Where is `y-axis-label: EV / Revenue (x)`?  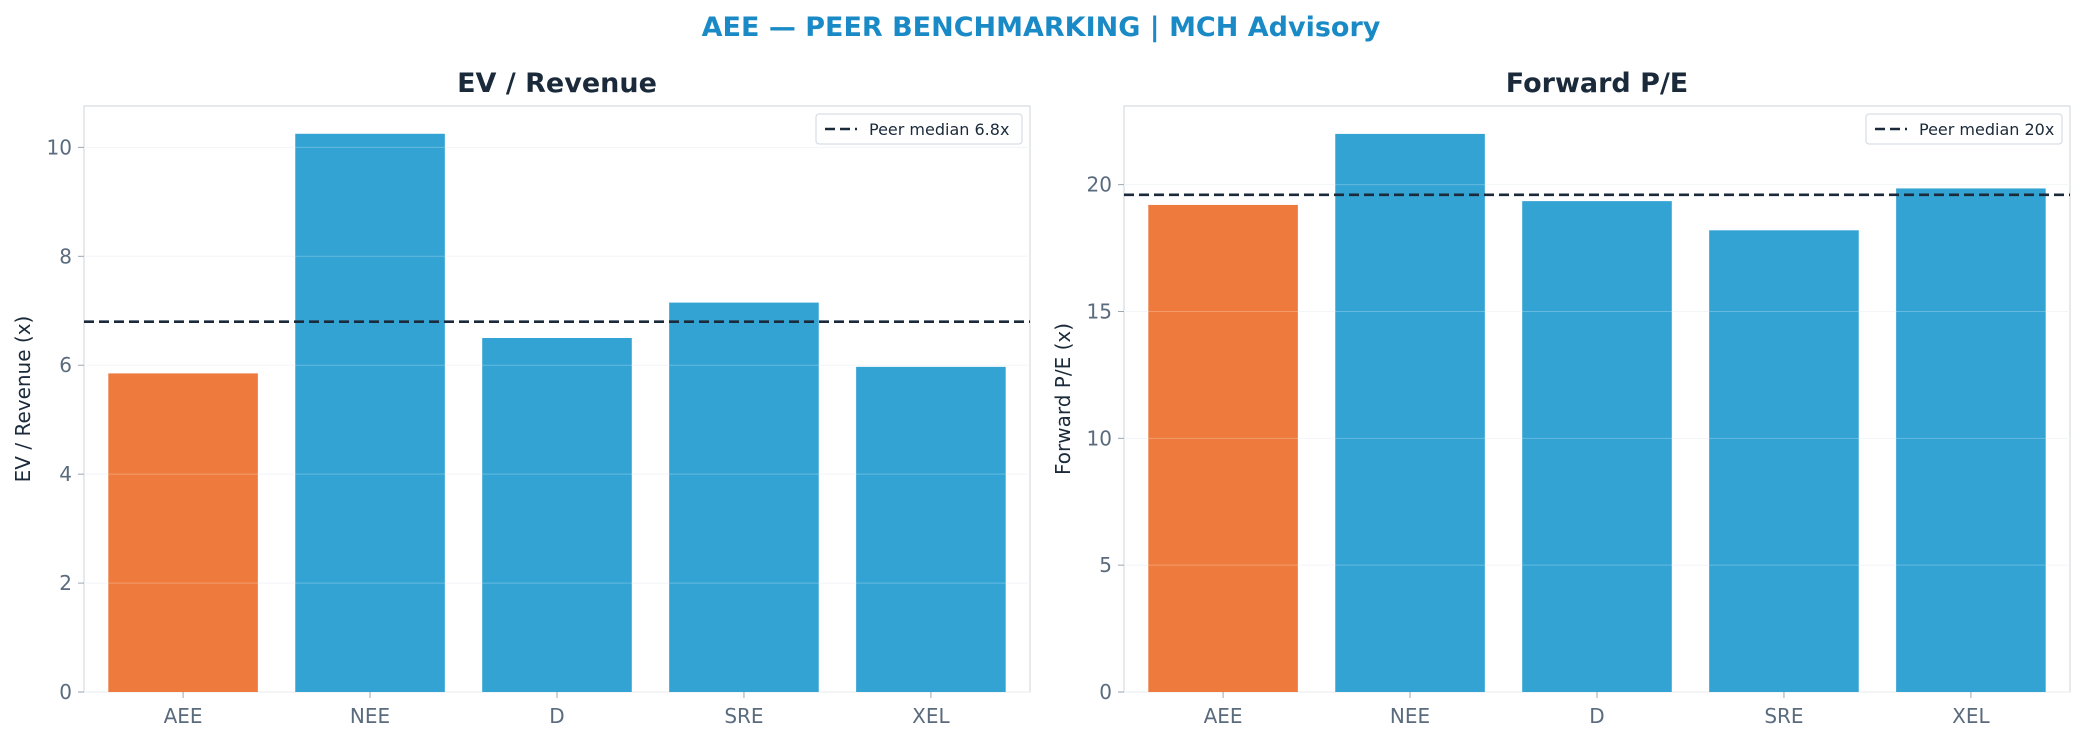 y-axis-label: EV / Revenue (x) is located at coordinates (23, 399).